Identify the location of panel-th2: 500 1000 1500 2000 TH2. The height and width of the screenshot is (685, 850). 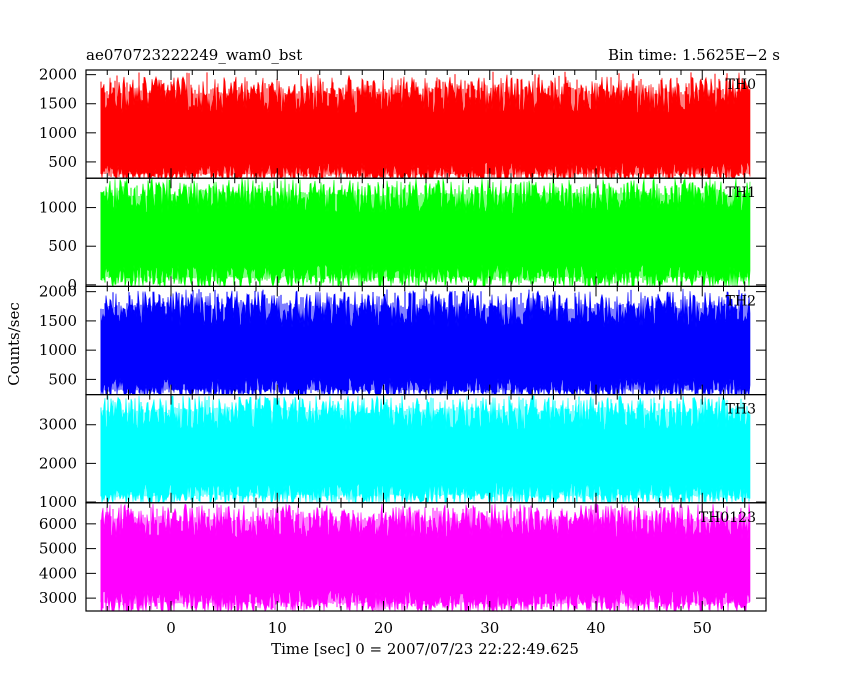
(403, 339).